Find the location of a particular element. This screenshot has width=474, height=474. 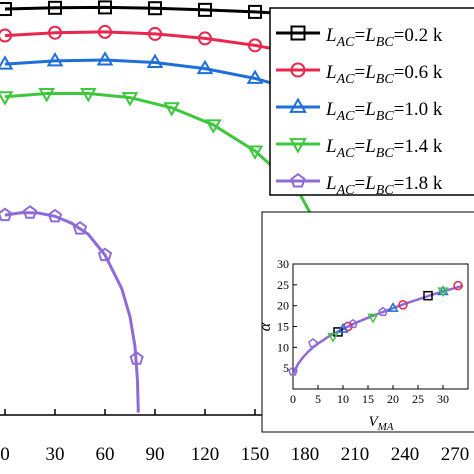

legend-label: LAC=LBC=1.8 k is located at coordinates (384, 185).